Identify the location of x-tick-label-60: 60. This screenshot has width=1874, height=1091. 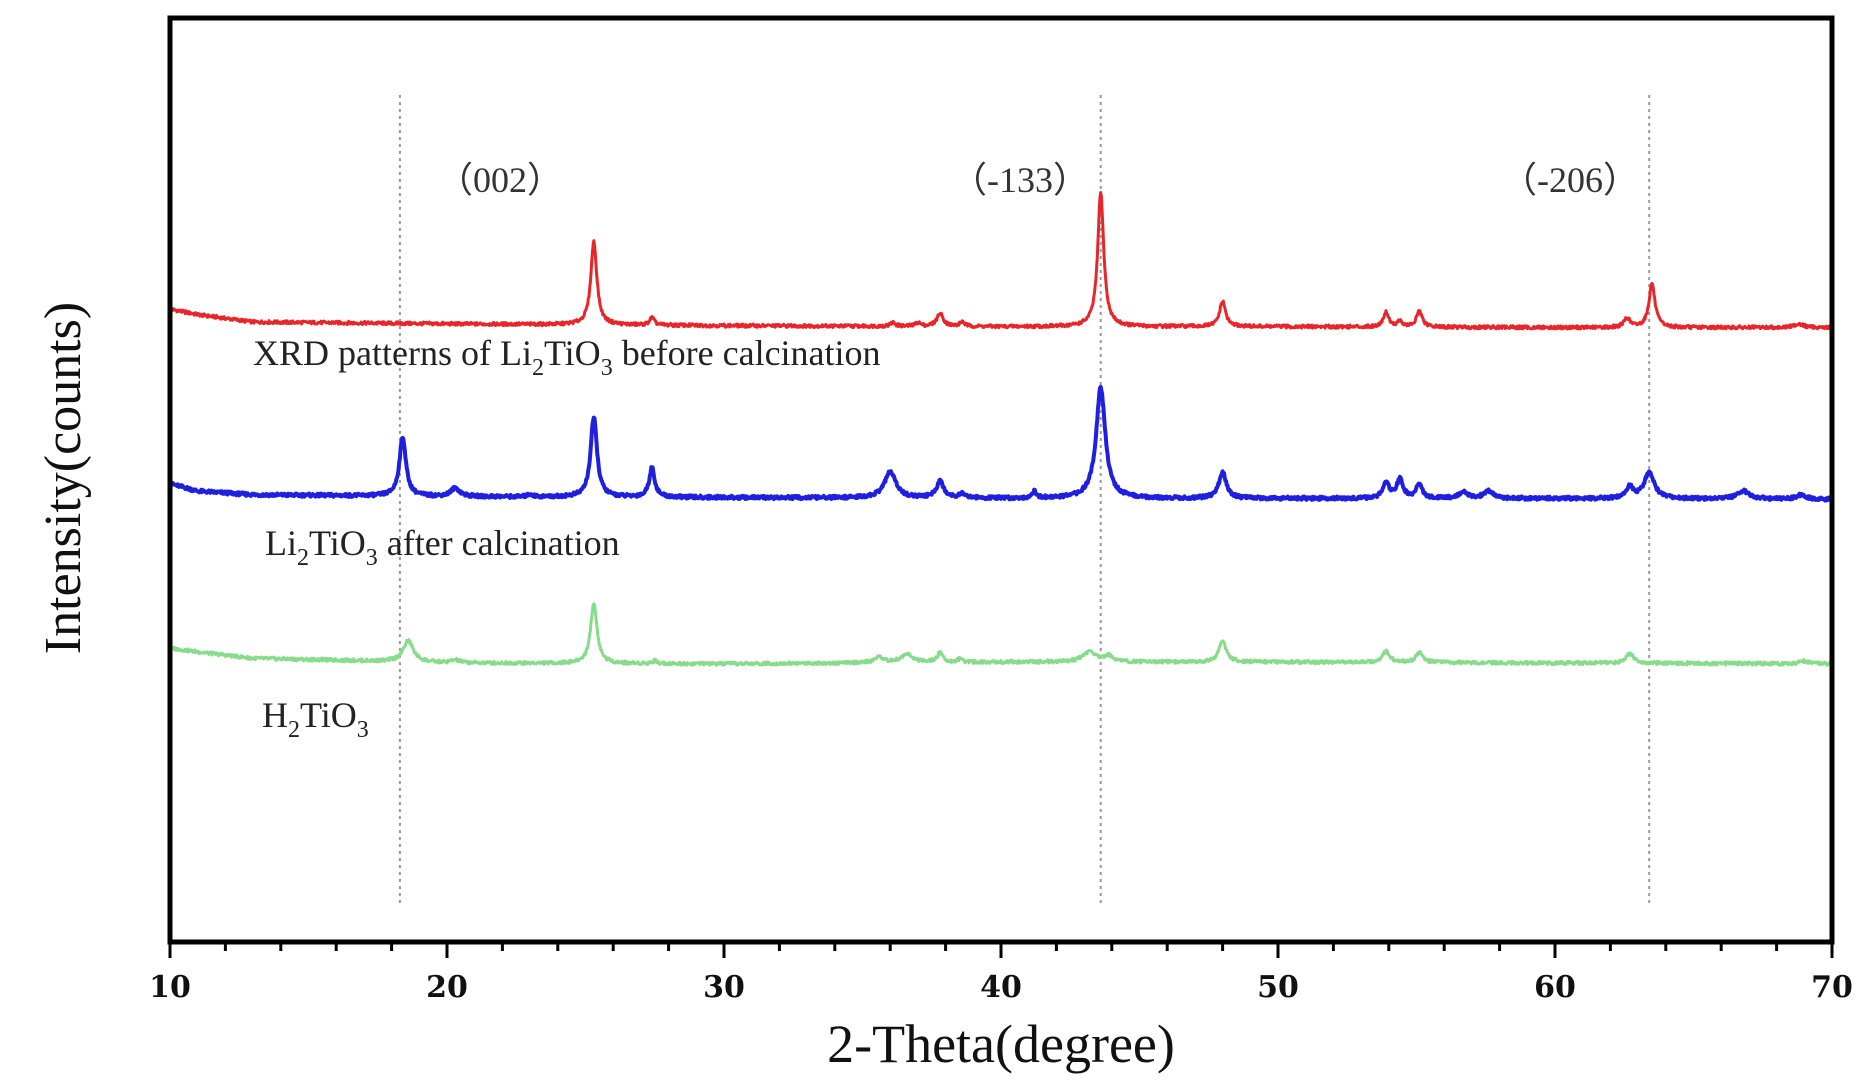
(1555, 987).